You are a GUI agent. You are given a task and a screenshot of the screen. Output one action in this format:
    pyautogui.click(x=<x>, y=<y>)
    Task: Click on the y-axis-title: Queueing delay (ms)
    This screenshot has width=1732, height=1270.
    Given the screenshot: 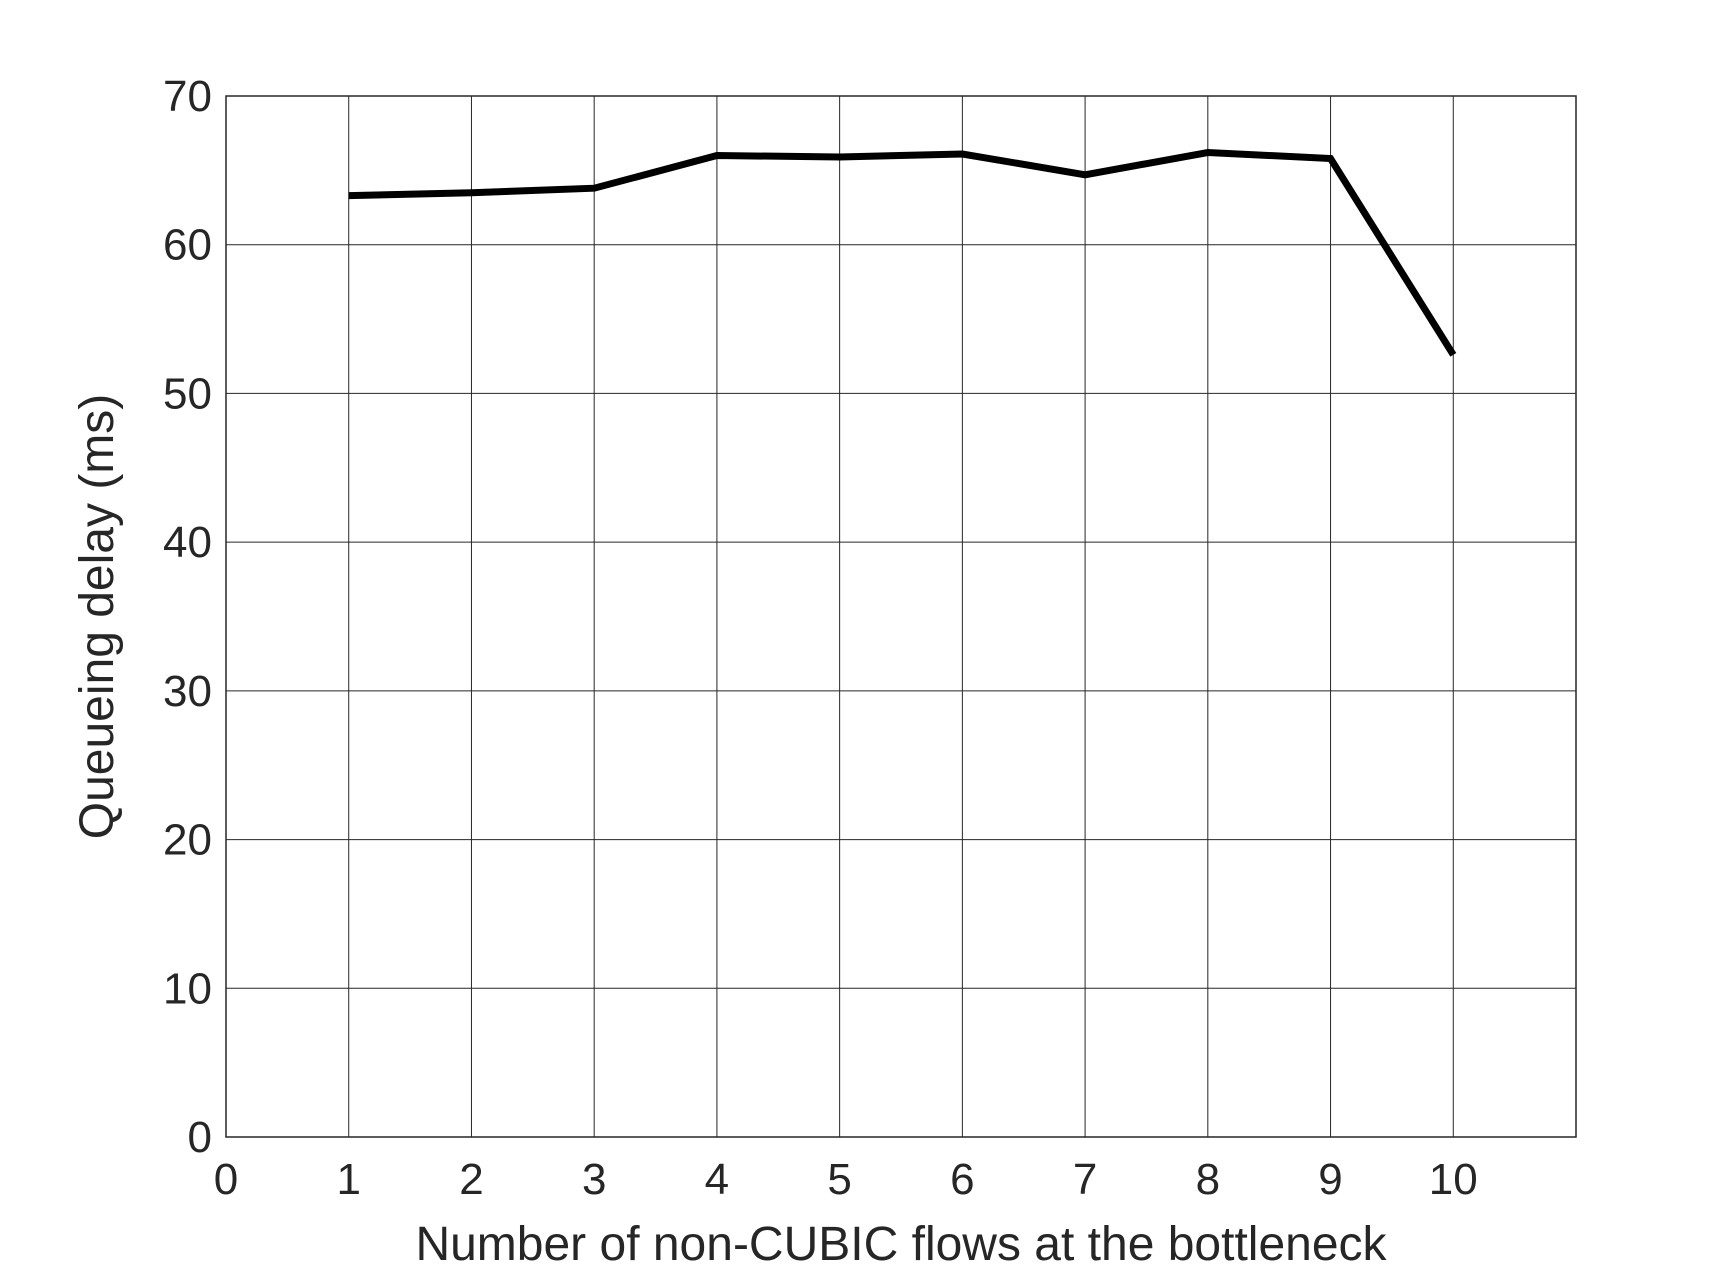 What is the action you would take?
    pyautogui.click(x=97, y=617)
    